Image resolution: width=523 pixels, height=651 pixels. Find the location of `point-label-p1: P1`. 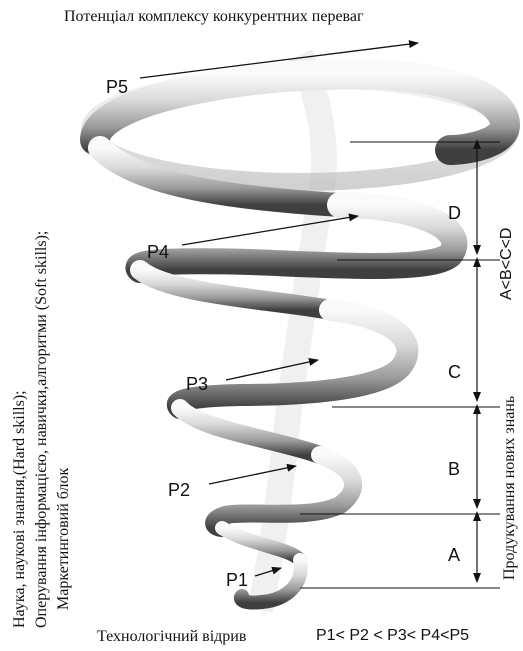

point-label-p1: P1 is located at coordinates (237, 580).